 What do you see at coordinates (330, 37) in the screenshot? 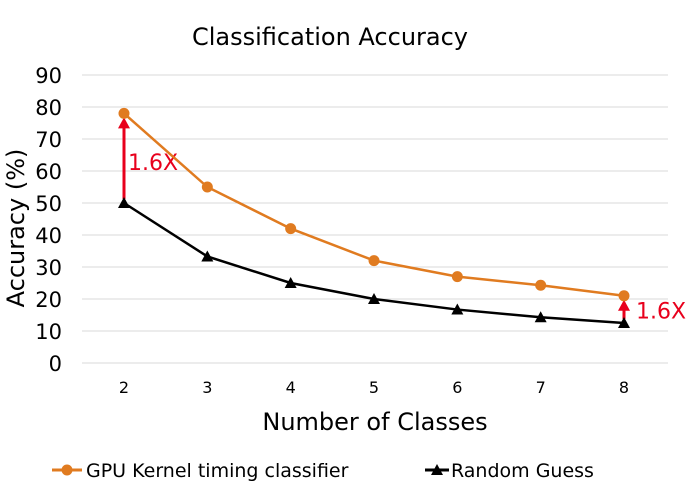
I see `chart-title: Classification Accuracy` at bounding box center [330, 37].